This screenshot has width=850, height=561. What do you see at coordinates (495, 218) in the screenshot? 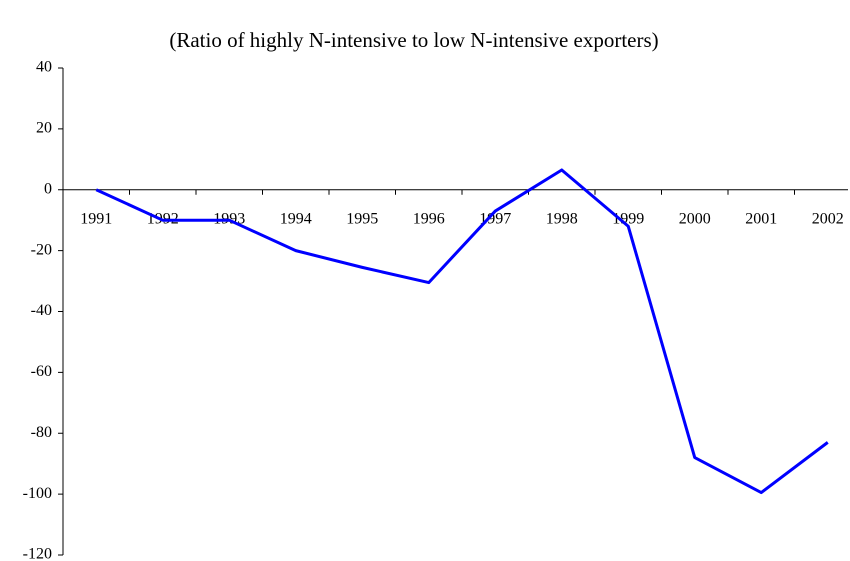
I see `x-tick-label: 1997` at bounding box center [495, 218].